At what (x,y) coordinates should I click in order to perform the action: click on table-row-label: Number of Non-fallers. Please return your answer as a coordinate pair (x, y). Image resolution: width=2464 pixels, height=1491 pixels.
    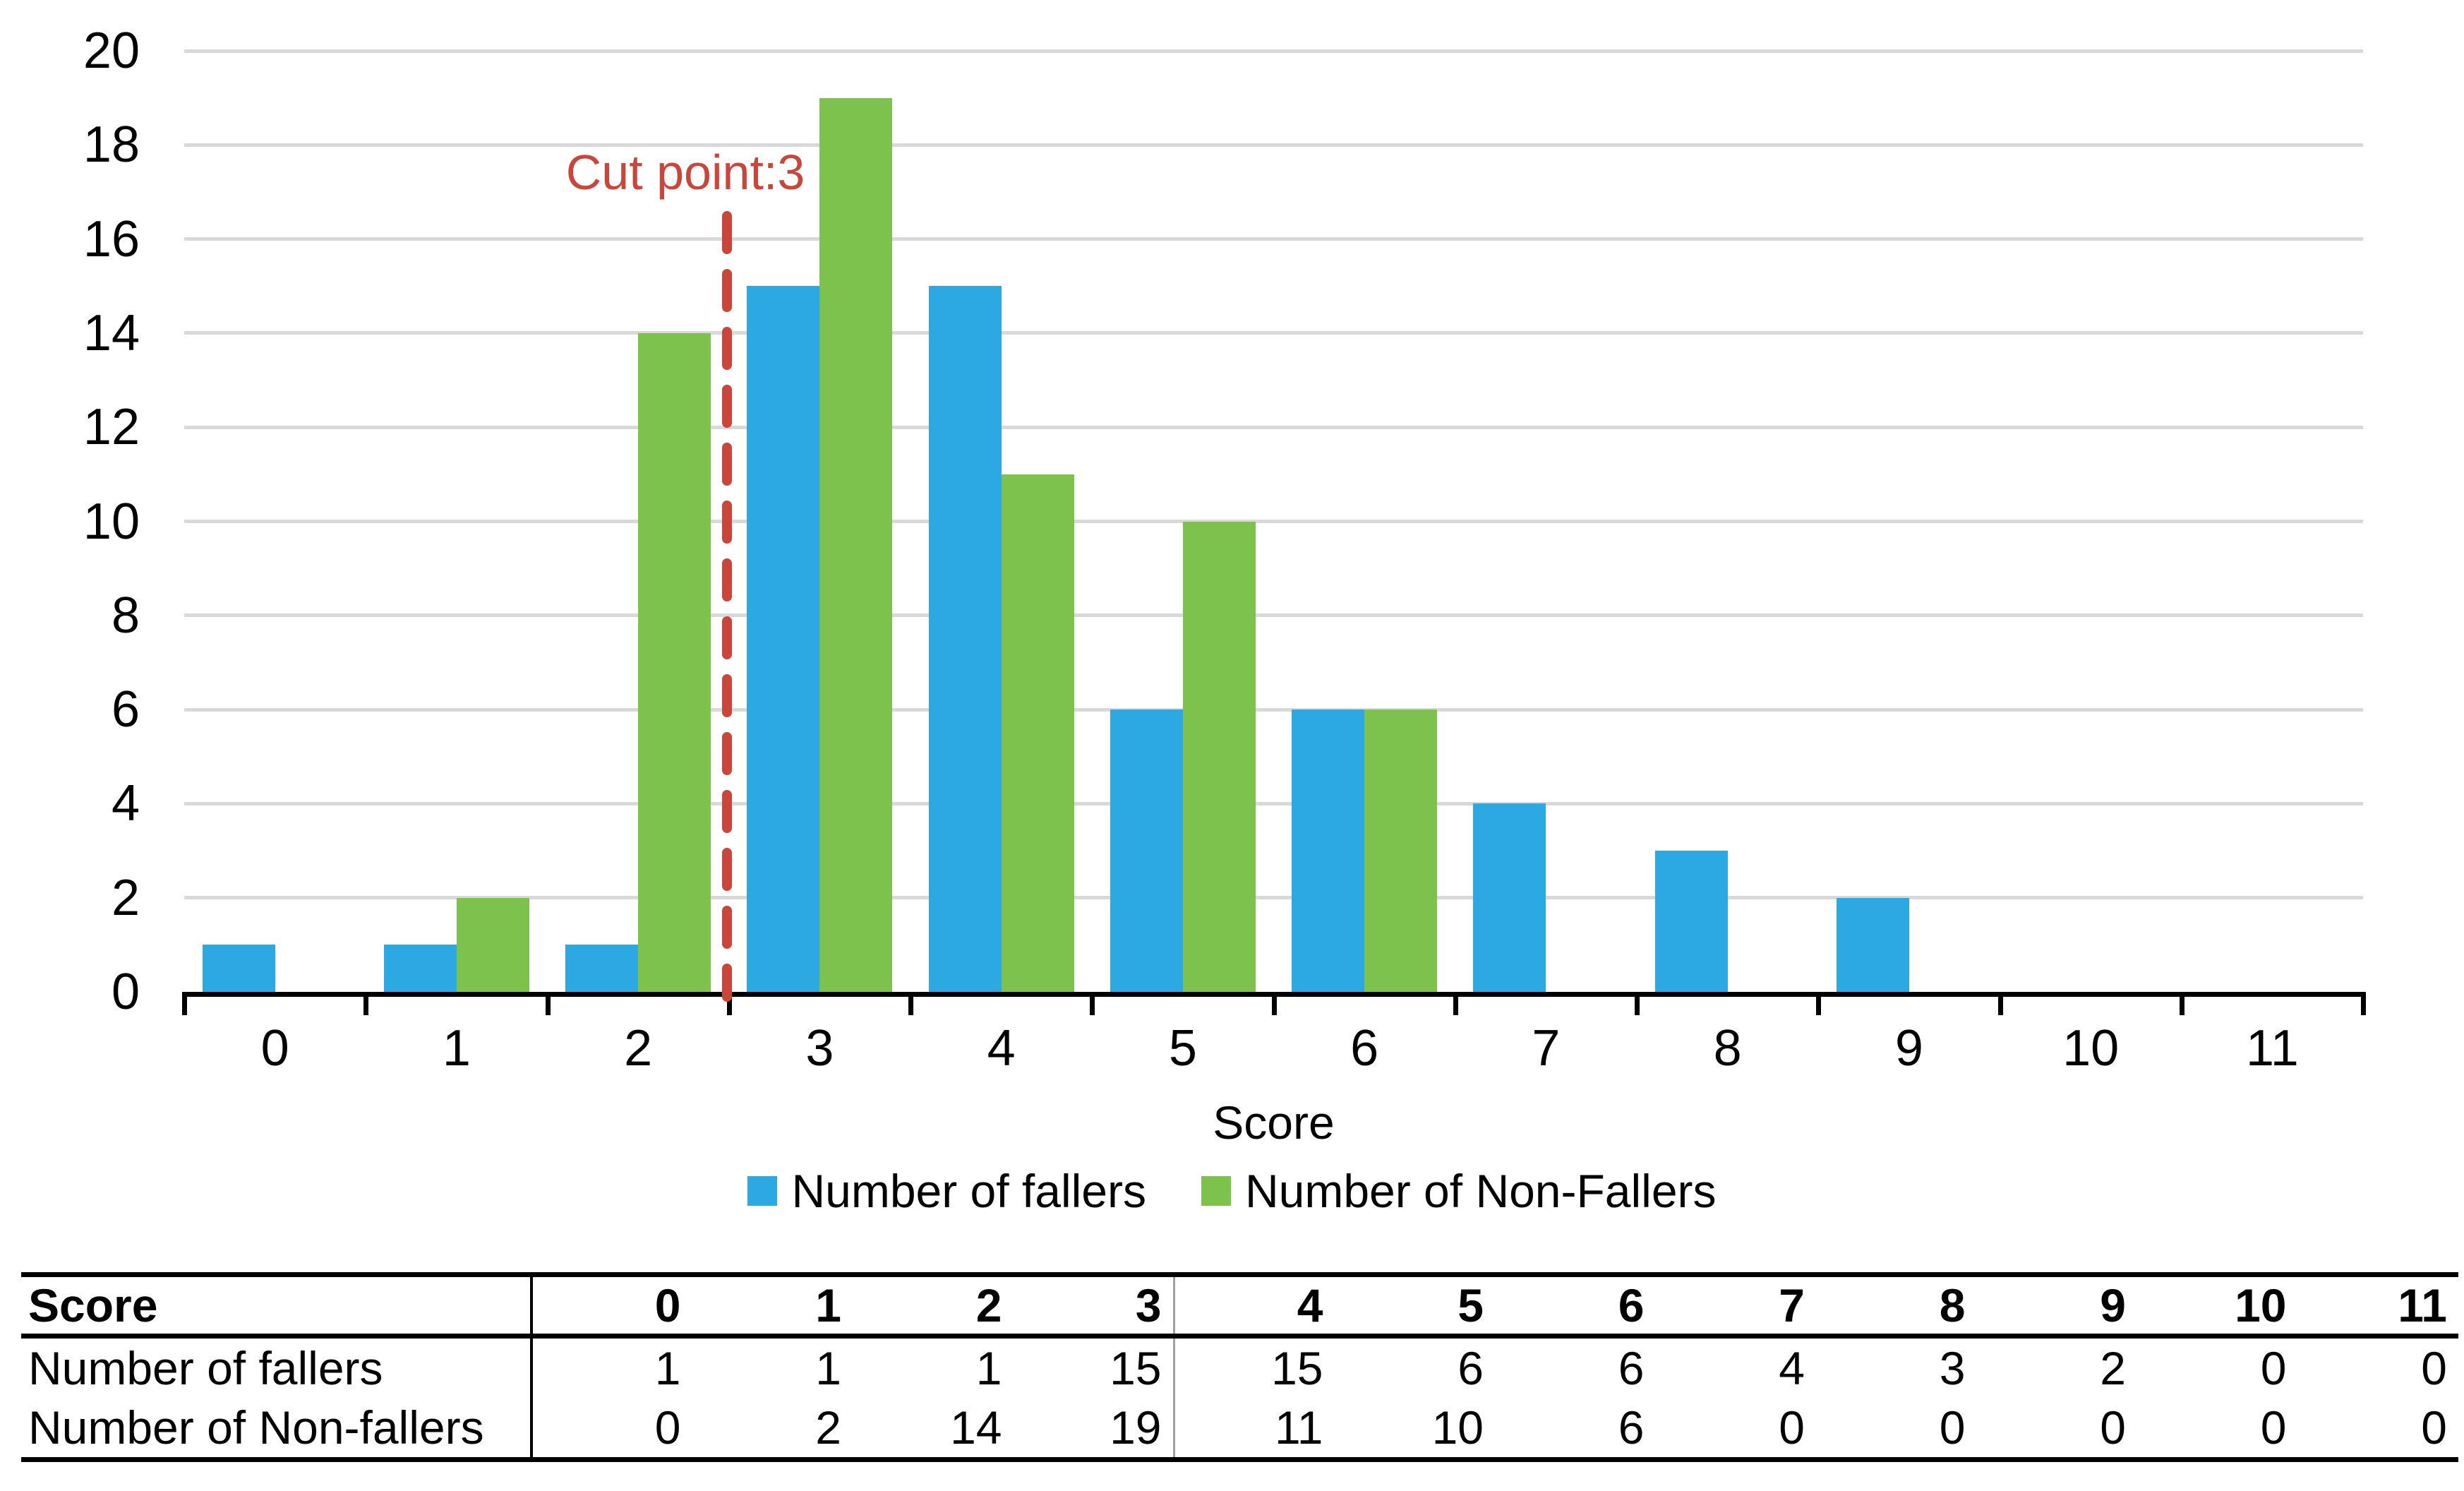
    Looking at the image, I should click on (277, 1430).